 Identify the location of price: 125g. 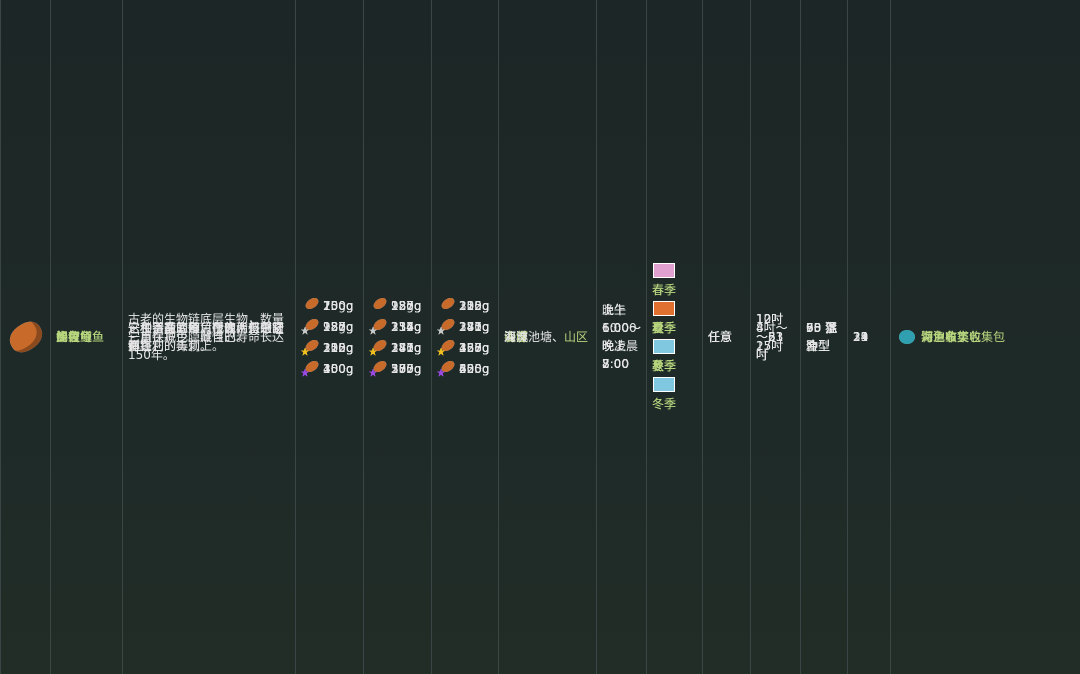
(338, 326).